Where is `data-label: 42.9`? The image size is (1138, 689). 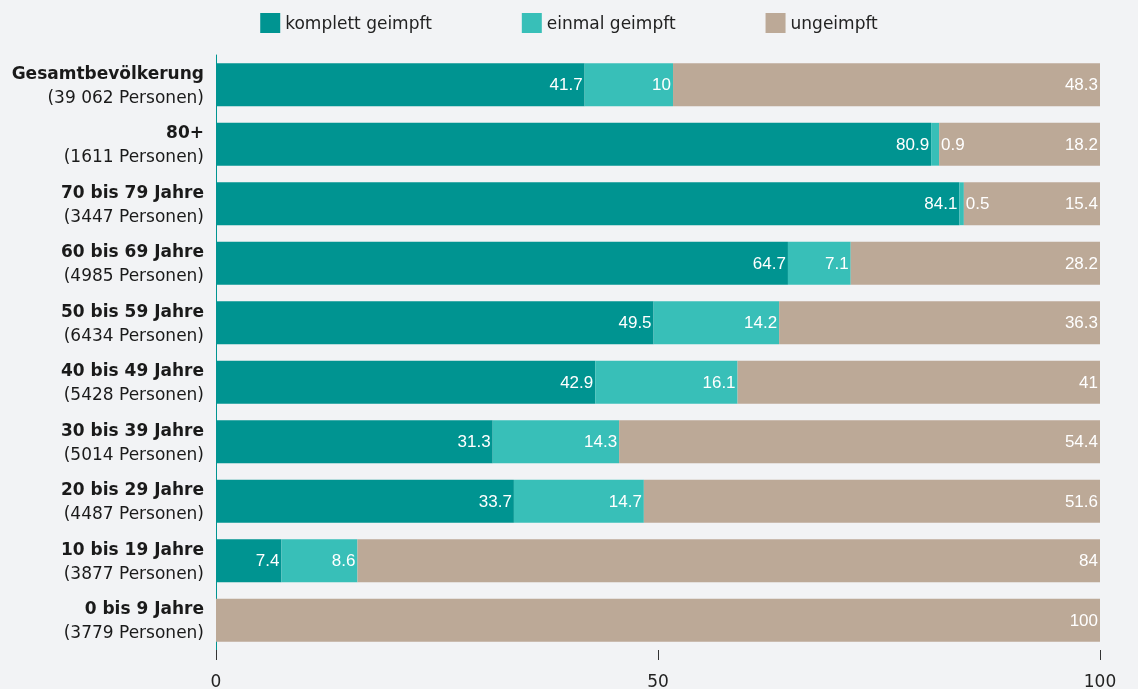
data-label: 42.9 is located at coordinates (577, 382).